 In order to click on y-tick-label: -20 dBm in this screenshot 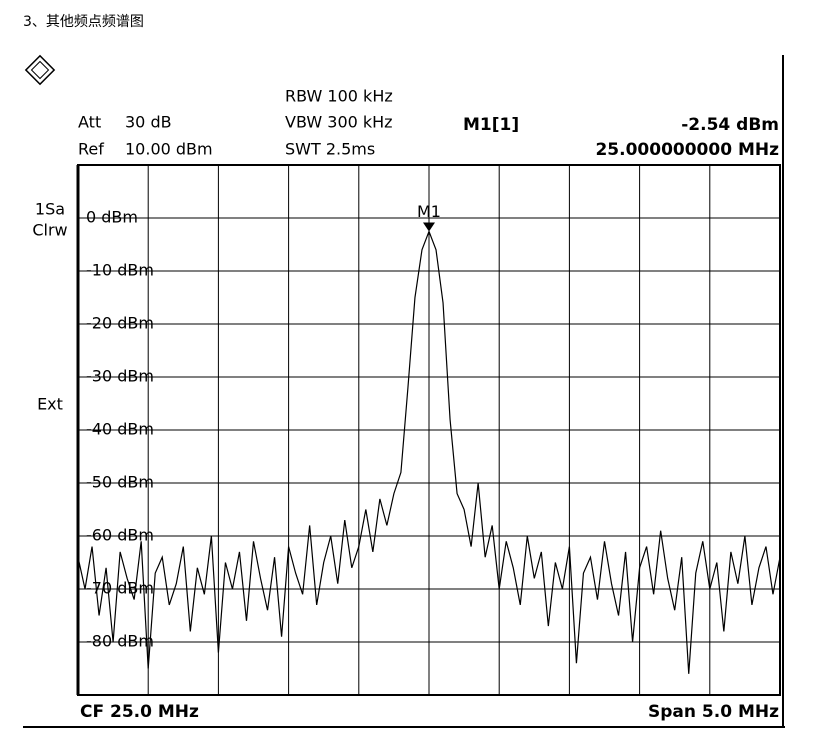, I will do `click(120, 323)`.